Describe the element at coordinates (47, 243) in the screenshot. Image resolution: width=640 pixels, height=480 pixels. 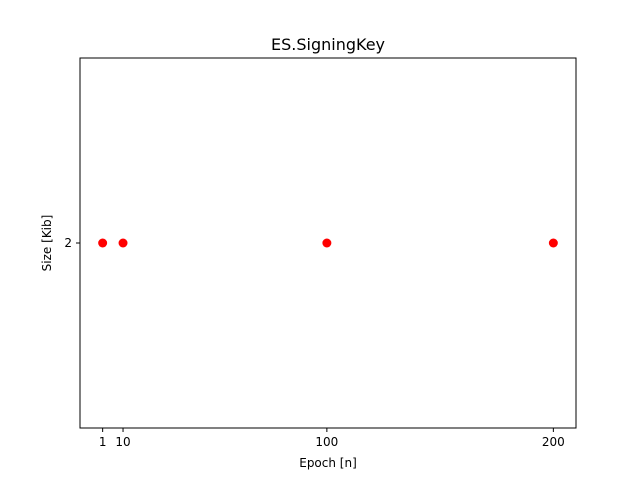
I see `y-axis-label: Size [Kib]` at that location.